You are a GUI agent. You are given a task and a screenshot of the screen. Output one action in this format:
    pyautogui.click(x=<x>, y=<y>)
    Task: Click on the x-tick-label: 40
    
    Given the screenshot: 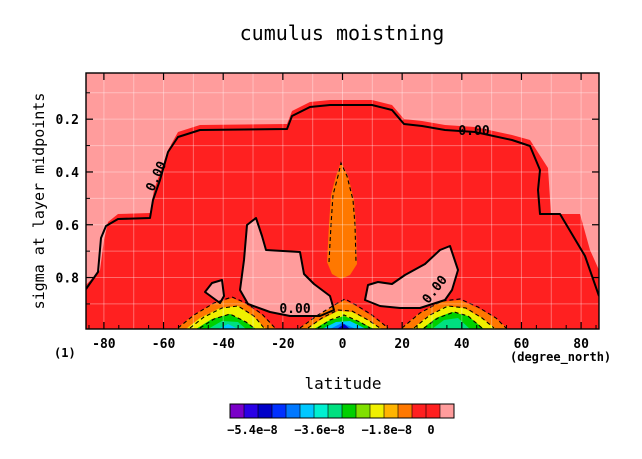 What is the action you would take?
    pyautogui.click(x=462, y=344)
    